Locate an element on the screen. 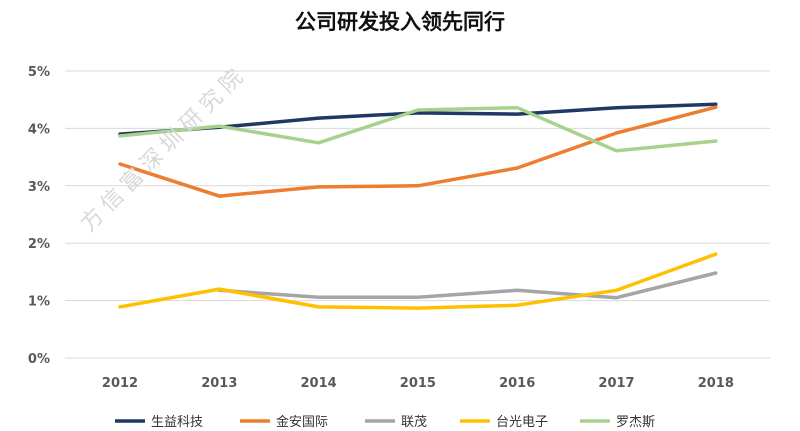 The image size is (800, 431). x-tick-label: 2013 is located at coordinates (219, 383).